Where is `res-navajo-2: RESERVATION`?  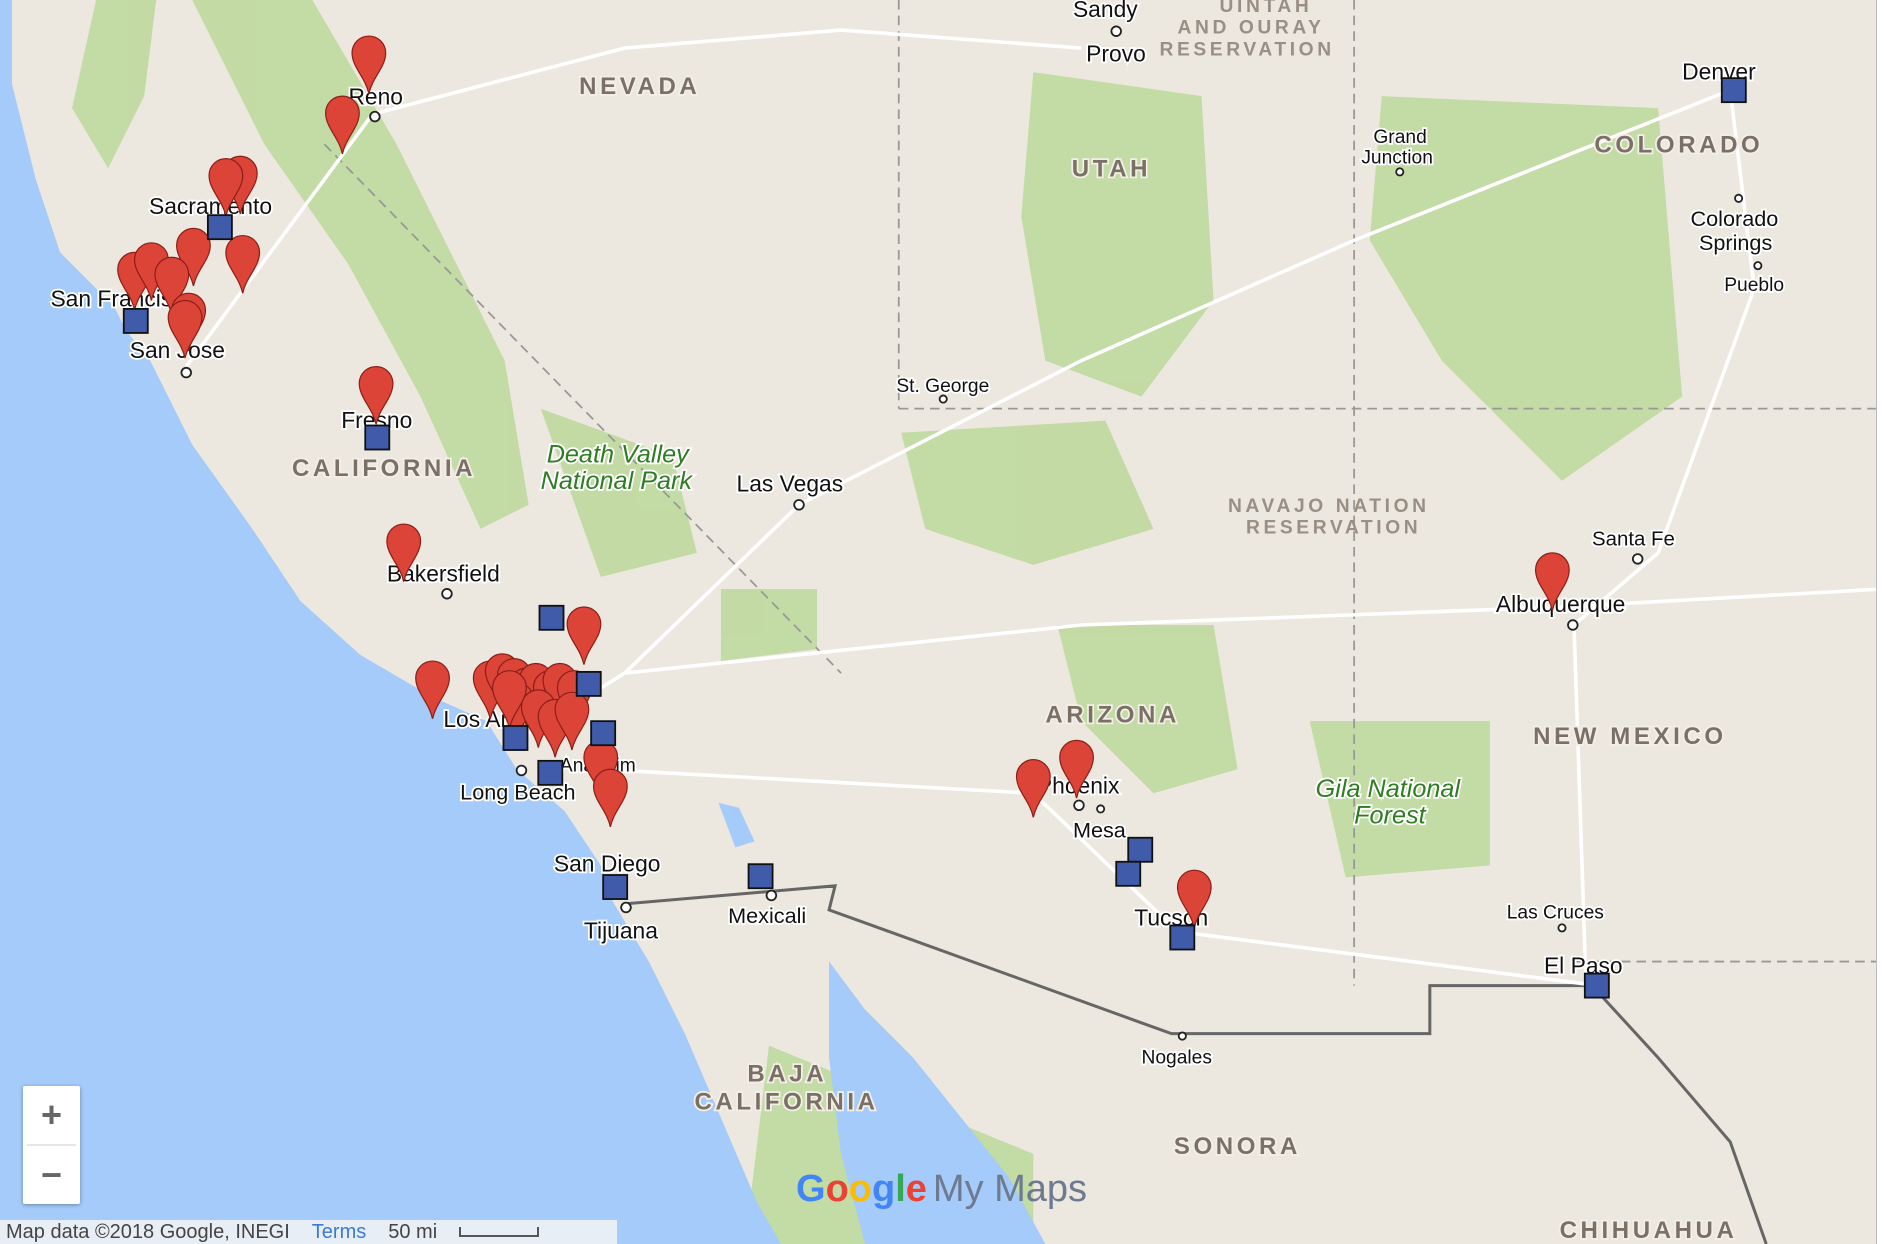 res-navajo-2: RESERVATION is located at coordinates (1333, 528).